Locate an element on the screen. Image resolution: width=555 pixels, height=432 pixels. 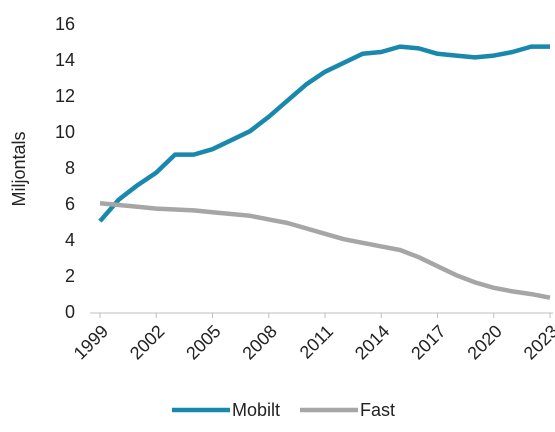
x-tick-label: 2005 is located at coordinates (203, 342).